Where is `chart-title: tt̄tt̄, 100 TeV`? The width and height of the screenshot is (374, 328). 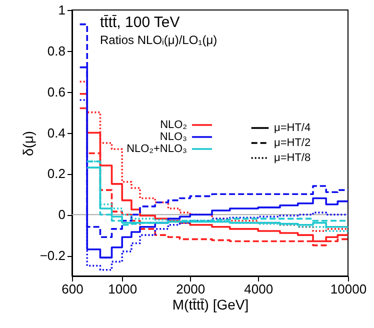 chart-title: tt̄tt̄, 100 TeV is located at coordinates (140, 22).